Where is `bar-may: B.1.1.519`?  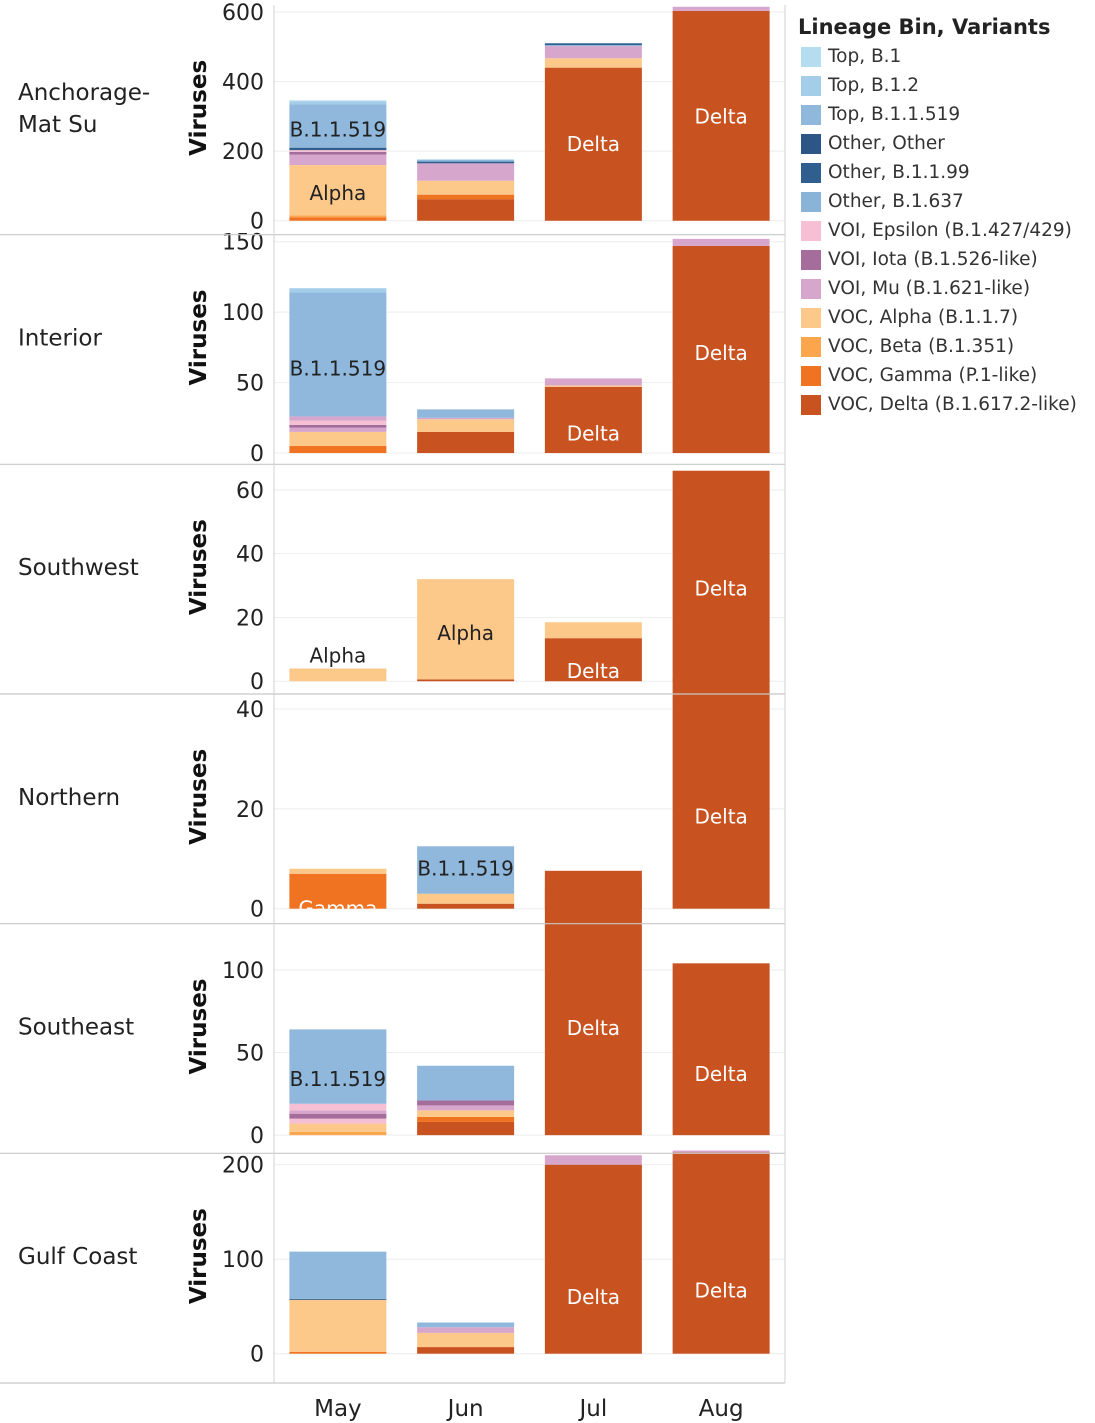 bar-may: B.1.1.519 is located at coordinates (338, 371).